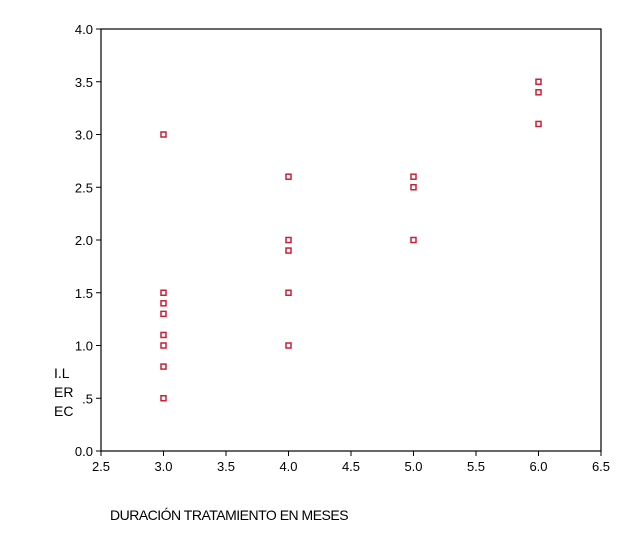 The height and width of the screenshot is (535, 624). I want to click on y-tick-label: 1.5, so click(84, 293).